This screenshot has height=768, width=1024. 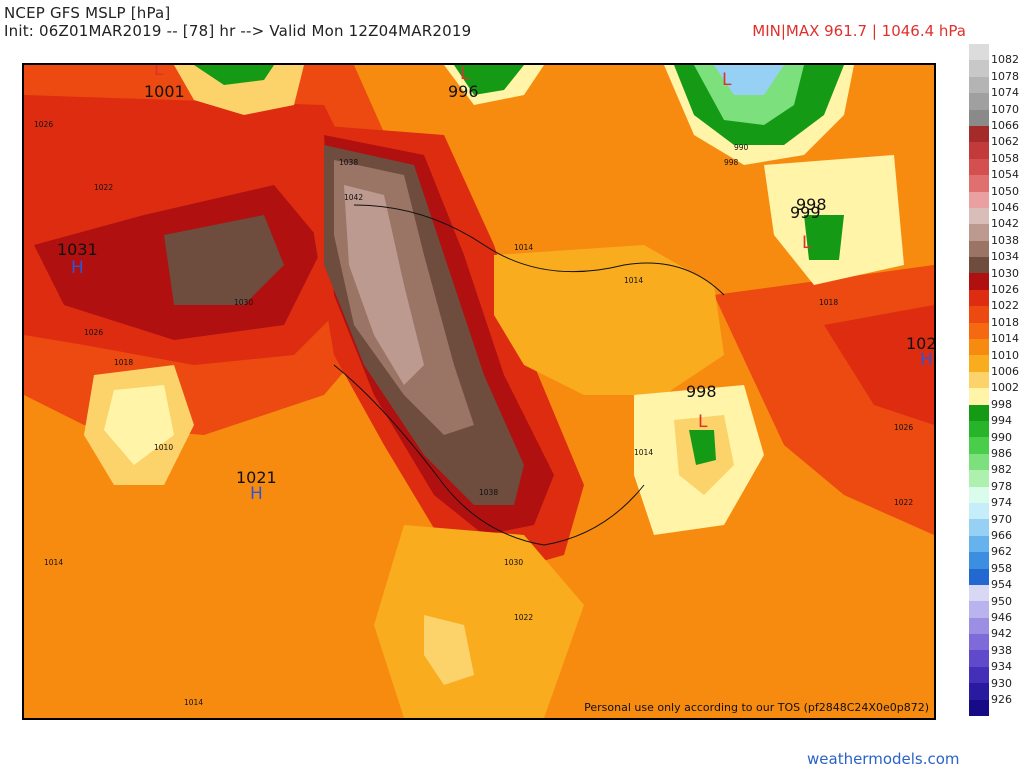 What do you see at coordinates (1001, 568) in the screenshot?
I see `colorbar-label: 958` at bounding box center [1001, 568].